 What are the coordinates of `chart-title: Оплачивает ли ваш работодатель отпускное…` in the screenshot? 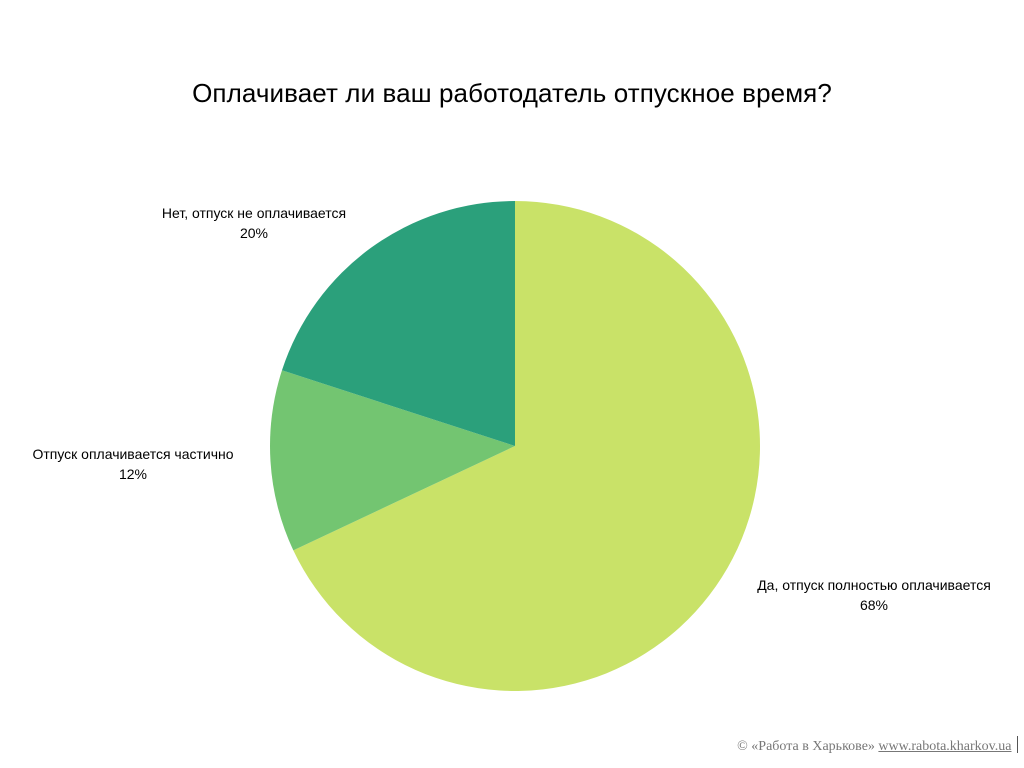 It's located at (512, 93).